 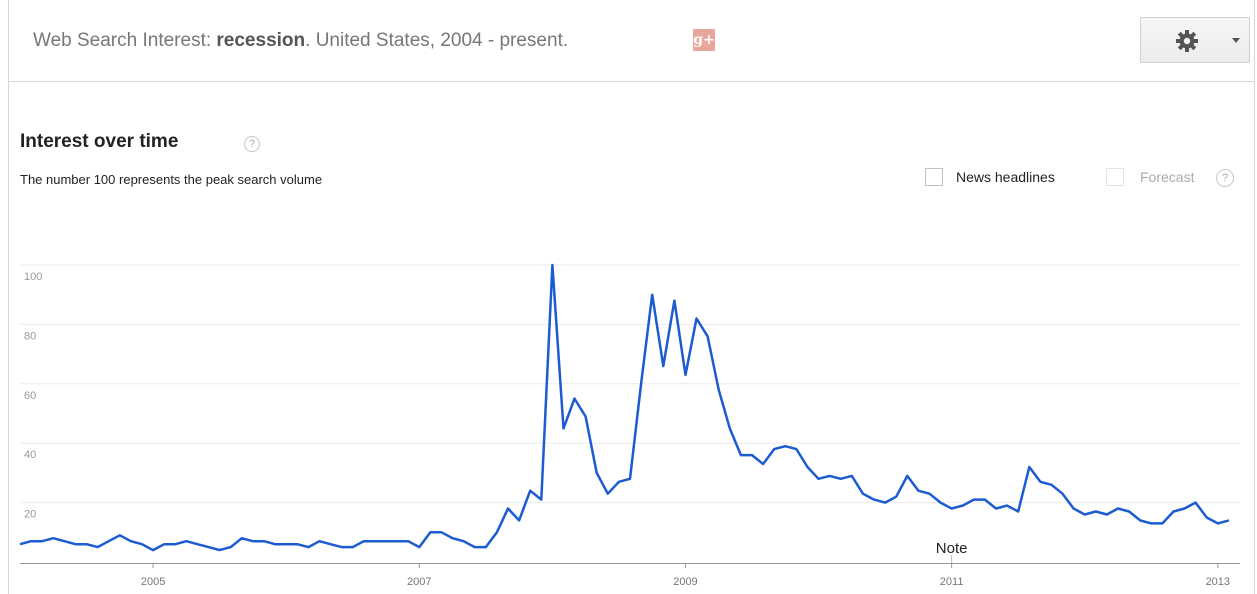 What do you see at coordinates (153, 582) in the screenshot?
I see `x-tick-label: 2005` at bounding box center [153, 582].